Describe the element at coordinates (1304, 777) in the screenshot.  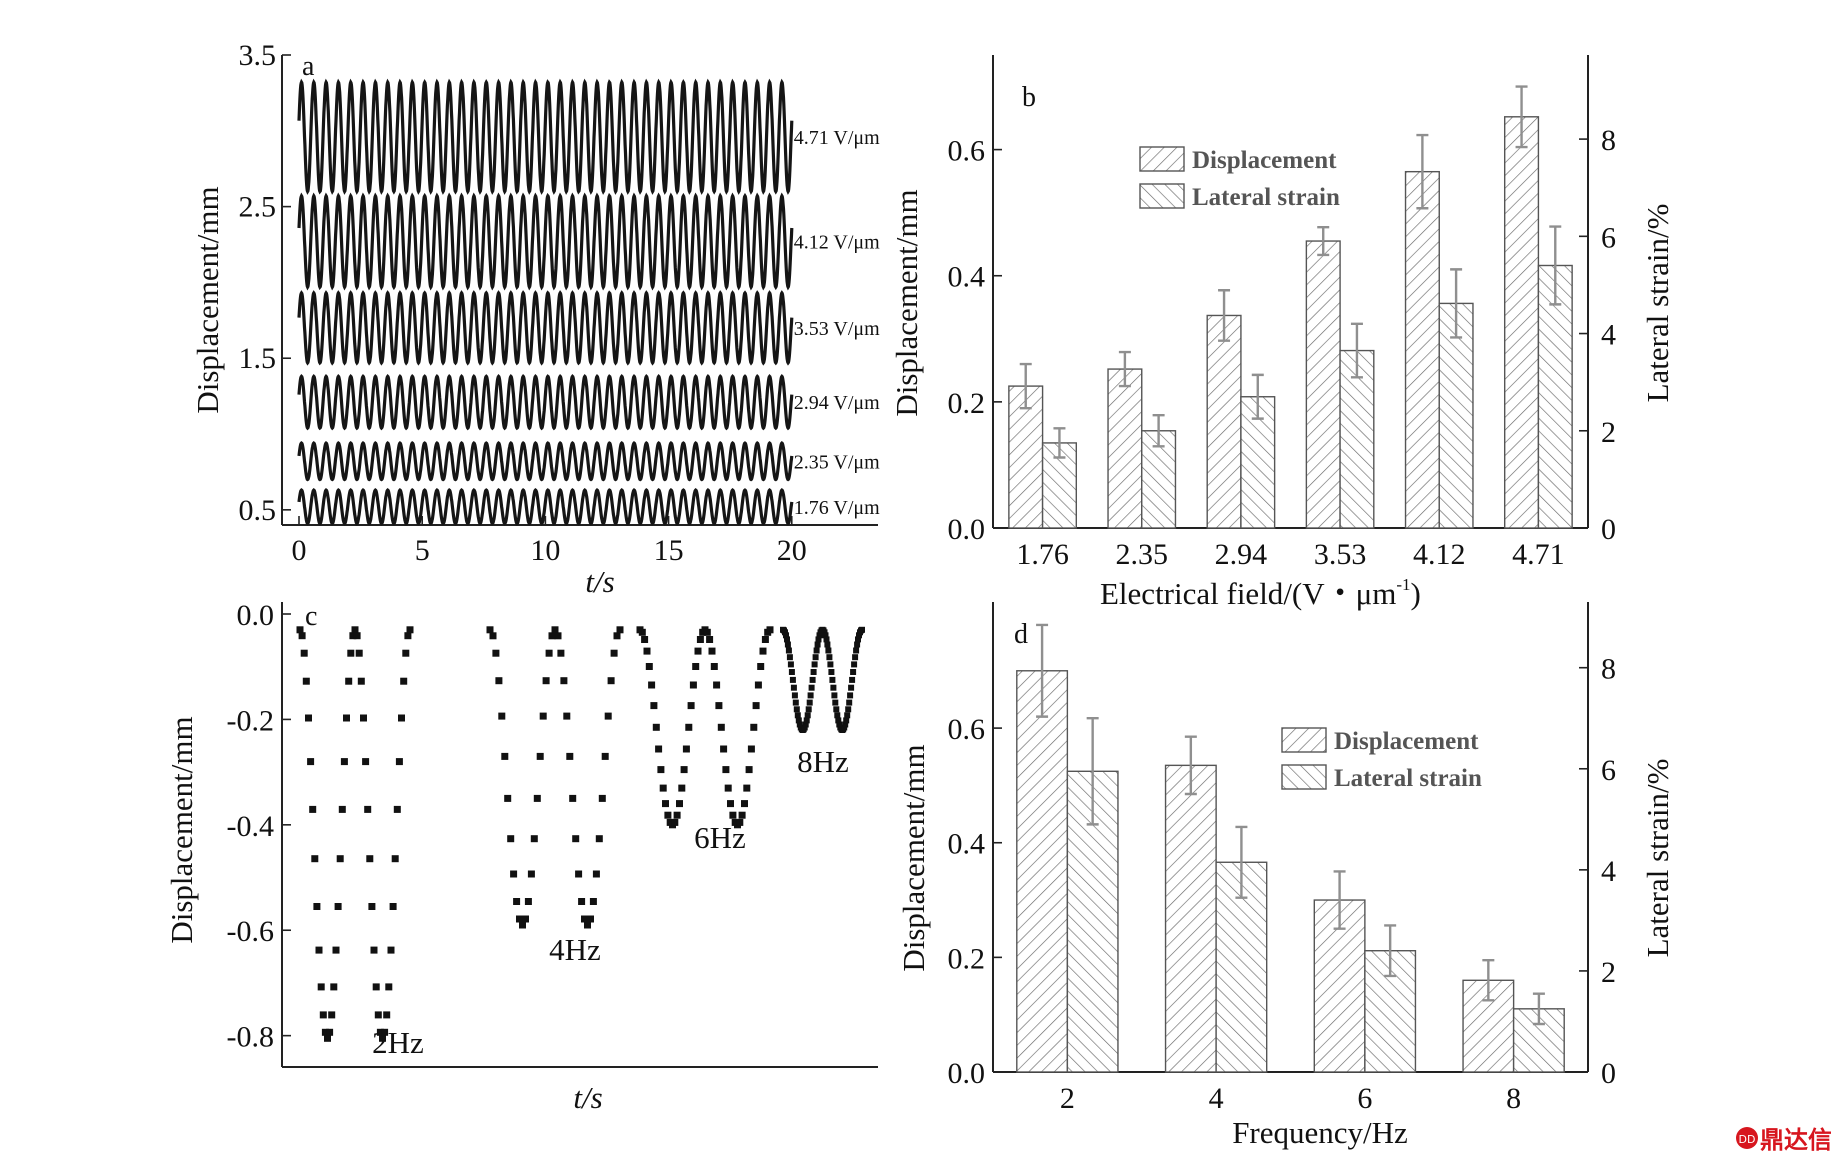
I see `panel-d-legend-swatch-lateral-strain` at that location.